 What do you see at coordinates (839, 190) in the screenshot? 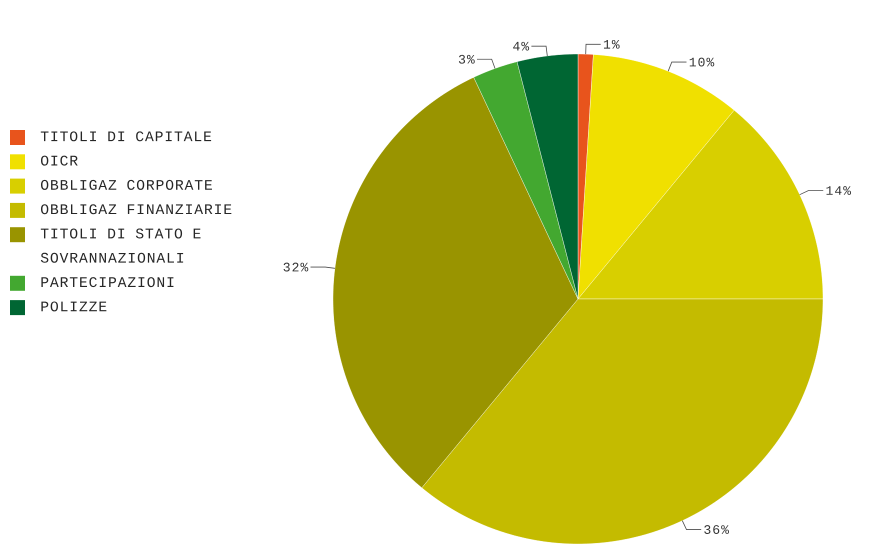
I see `data-label: 14%` at bounding box center [839, 190].